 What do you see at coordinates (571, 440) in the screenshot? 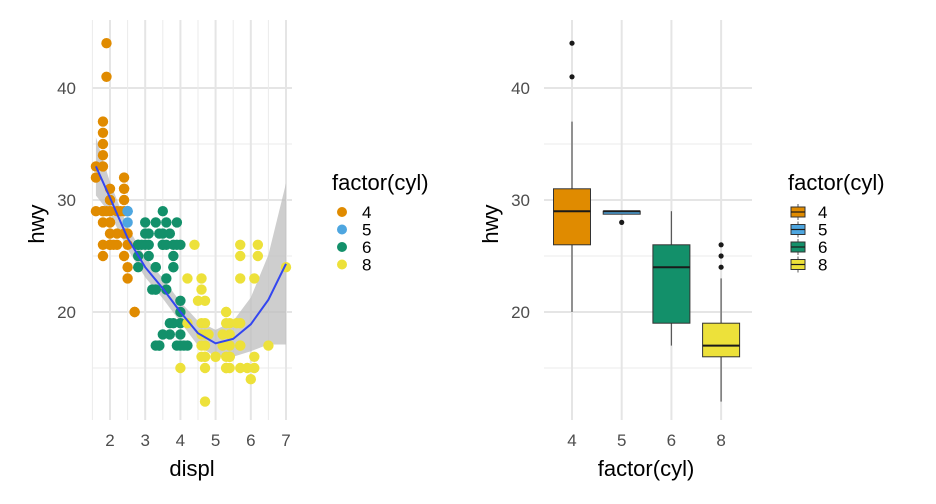
I see `x-tick-label: 4` at bounding box center [571, 440].